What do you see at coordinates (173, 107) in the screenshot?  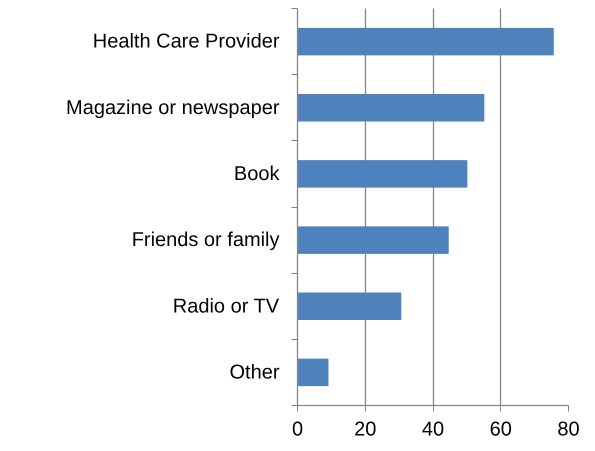 I see `y-tick-label: Magazine or newspaper` at bounding box center [173, 107].